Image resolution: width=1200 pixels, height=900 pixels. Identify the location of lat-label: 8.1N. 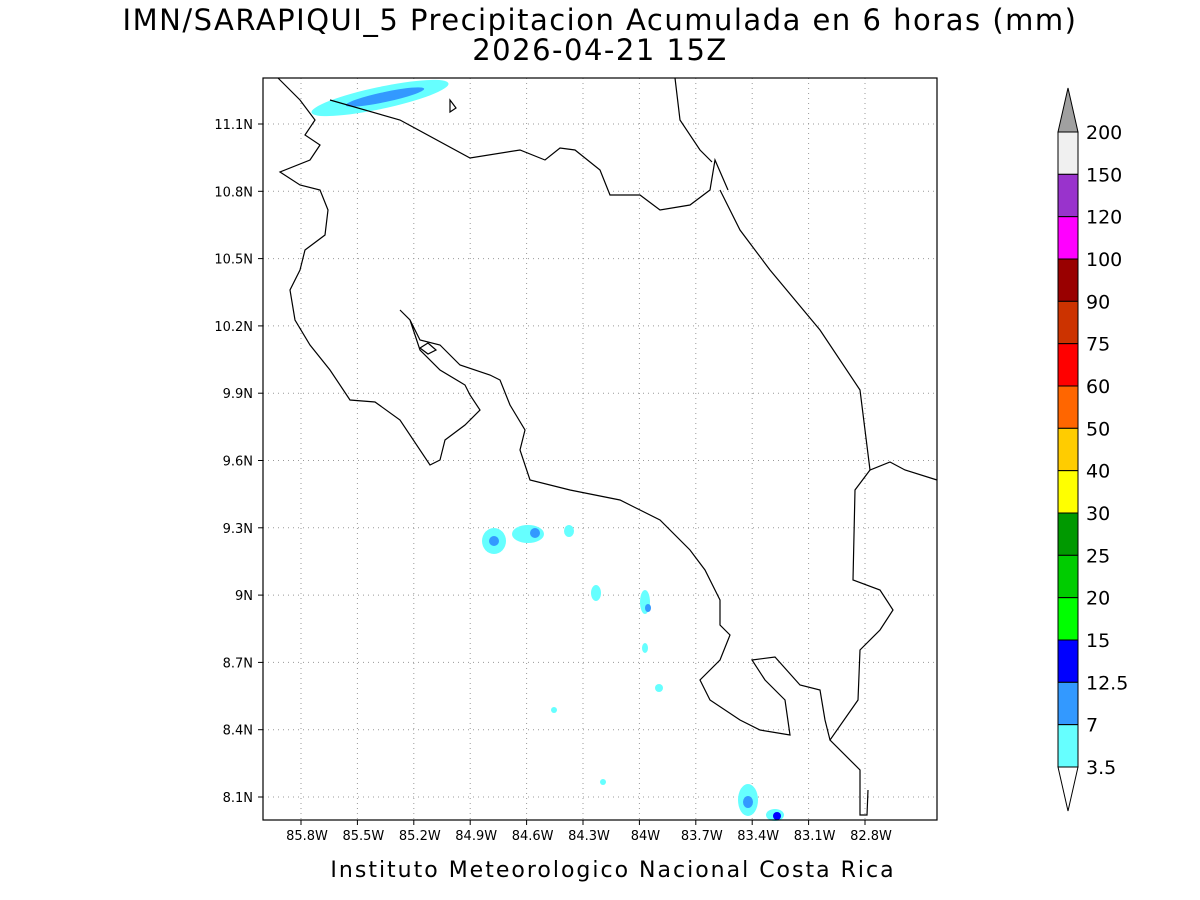
(238, 798).